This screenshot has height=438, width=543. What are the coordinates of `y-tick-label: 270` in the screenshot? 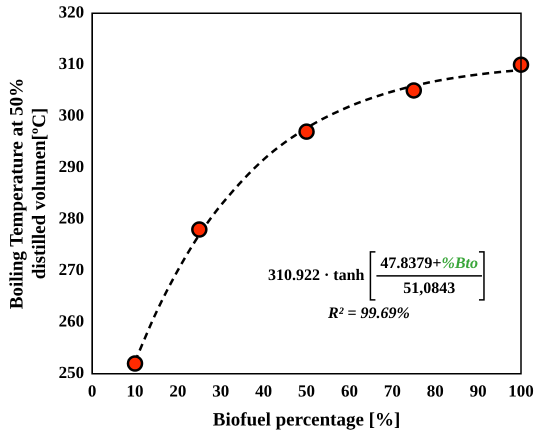 It's located at (71, 270).